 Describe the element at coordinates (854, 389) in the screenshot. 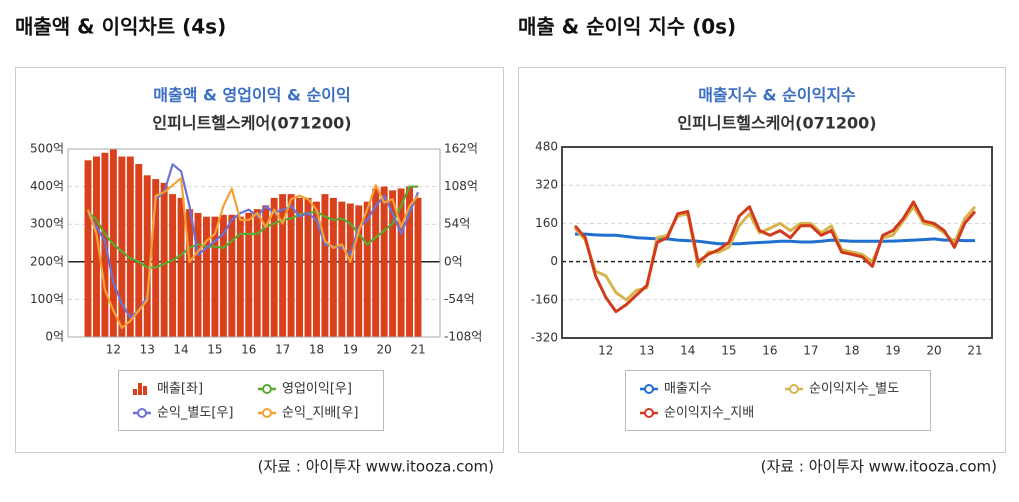

I see `legend-label: 순이익지수_별도` at that location.